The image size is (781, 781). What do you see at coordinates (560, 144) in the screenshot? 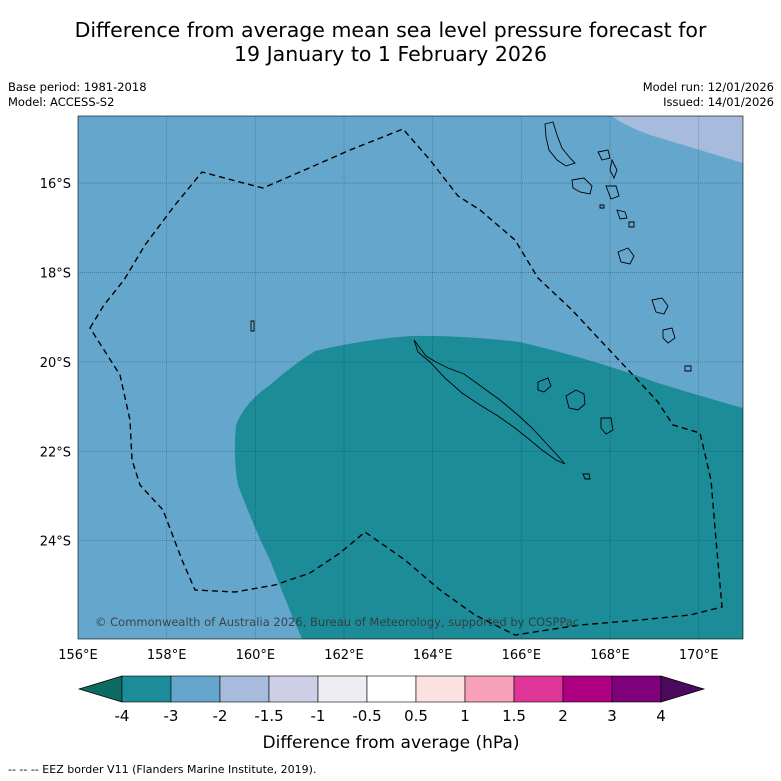
I see `espiritu-santo` at bounding box center [560, 144].